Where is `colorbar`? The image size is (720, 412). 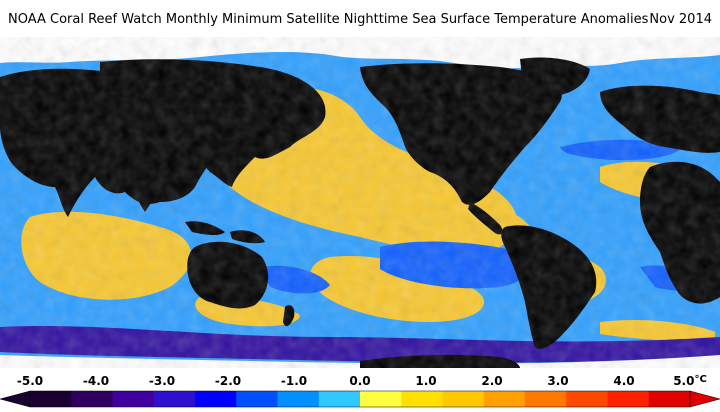 colorbar is located at coordinates (360, 399).